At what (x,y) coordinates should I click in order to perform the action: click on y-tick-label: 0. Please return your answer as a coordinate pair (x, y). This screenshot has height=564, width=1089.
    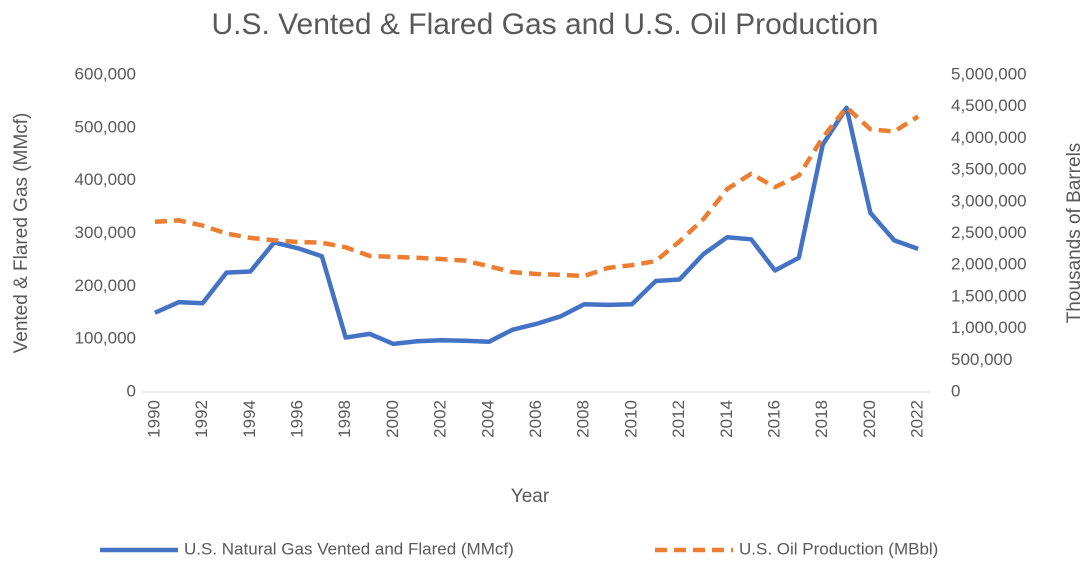
    Looking at the image, I should click on (131, 390).